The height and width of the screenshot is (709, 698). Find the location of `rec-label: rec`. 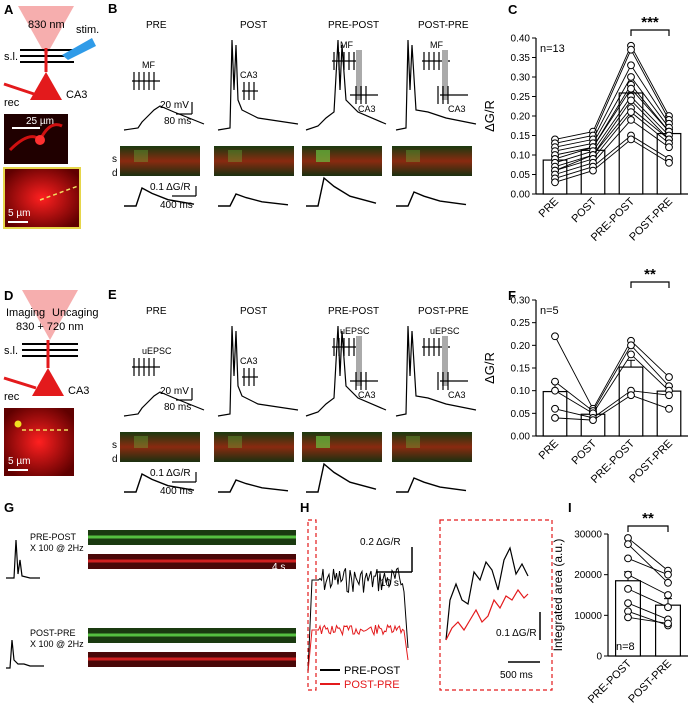

rec-label: rec is located at coordinates (12, 103).